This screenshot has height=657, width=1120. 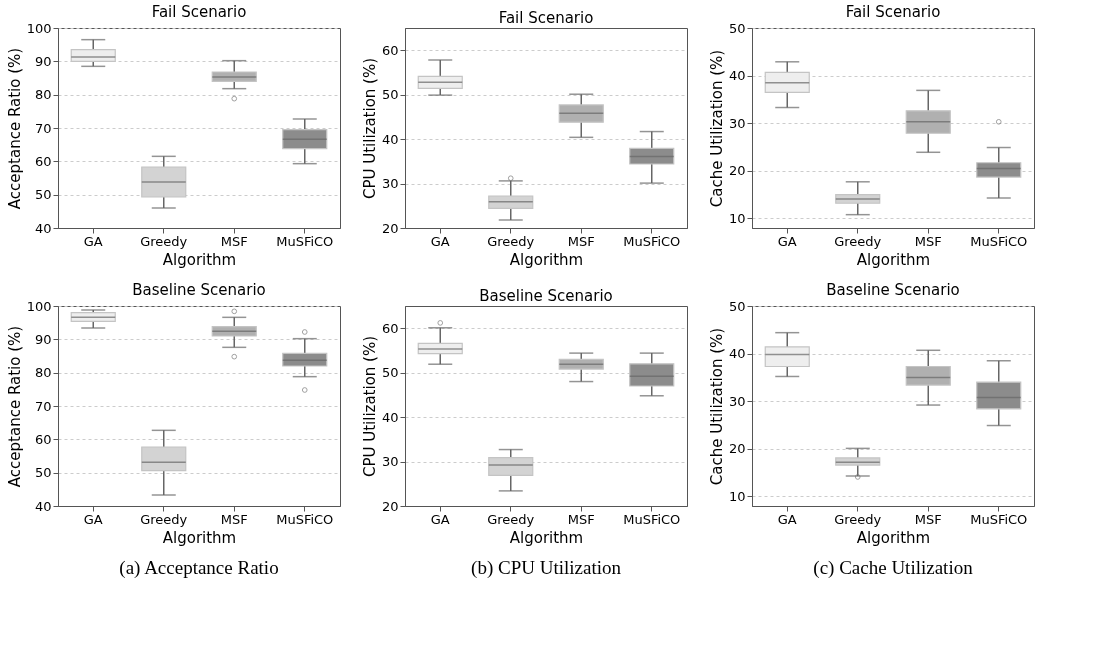 I want to click on text: (c) Cache Utilization, so click(x=893, y=568).